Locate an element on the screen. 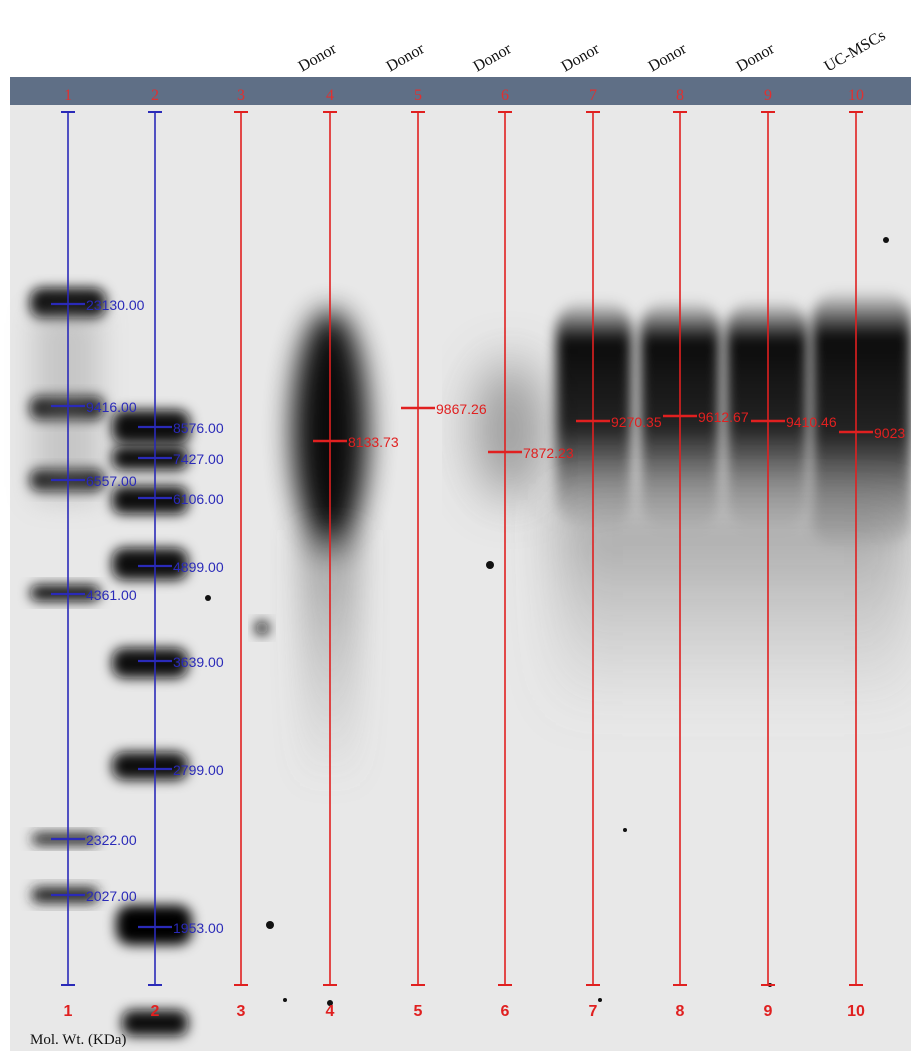  ladder-size-label: 23130.00 is located at coordinates (115, 305).